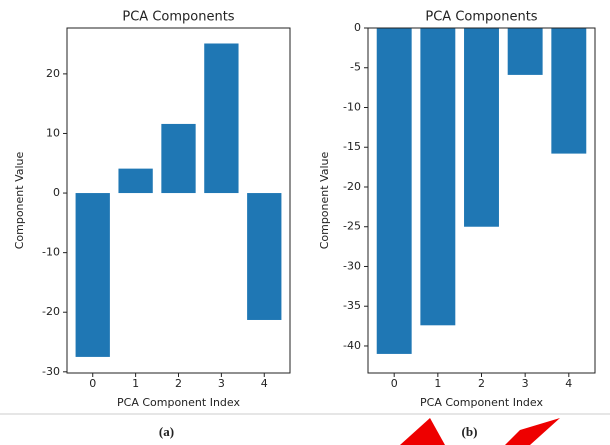 The width and height of the screenshot is (610, 445). I want to click on y-tick-label: -25, so click(352, 226).